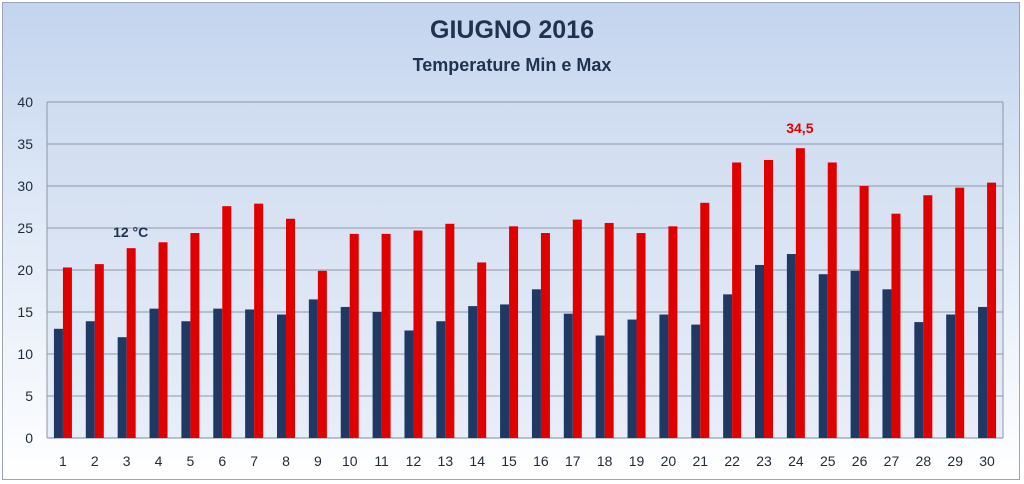  Describe the element at coordinates (892, 461) in the screenshot. I see `x-tick-label: 27` at that location.